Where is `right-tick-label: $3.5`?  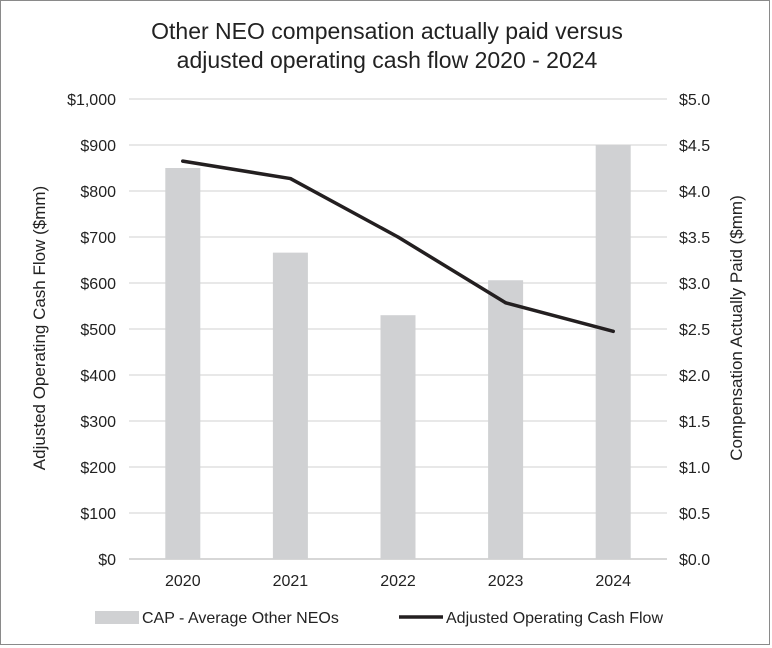
right-tick-label: $3.5 is located at coordinates (694, 238).